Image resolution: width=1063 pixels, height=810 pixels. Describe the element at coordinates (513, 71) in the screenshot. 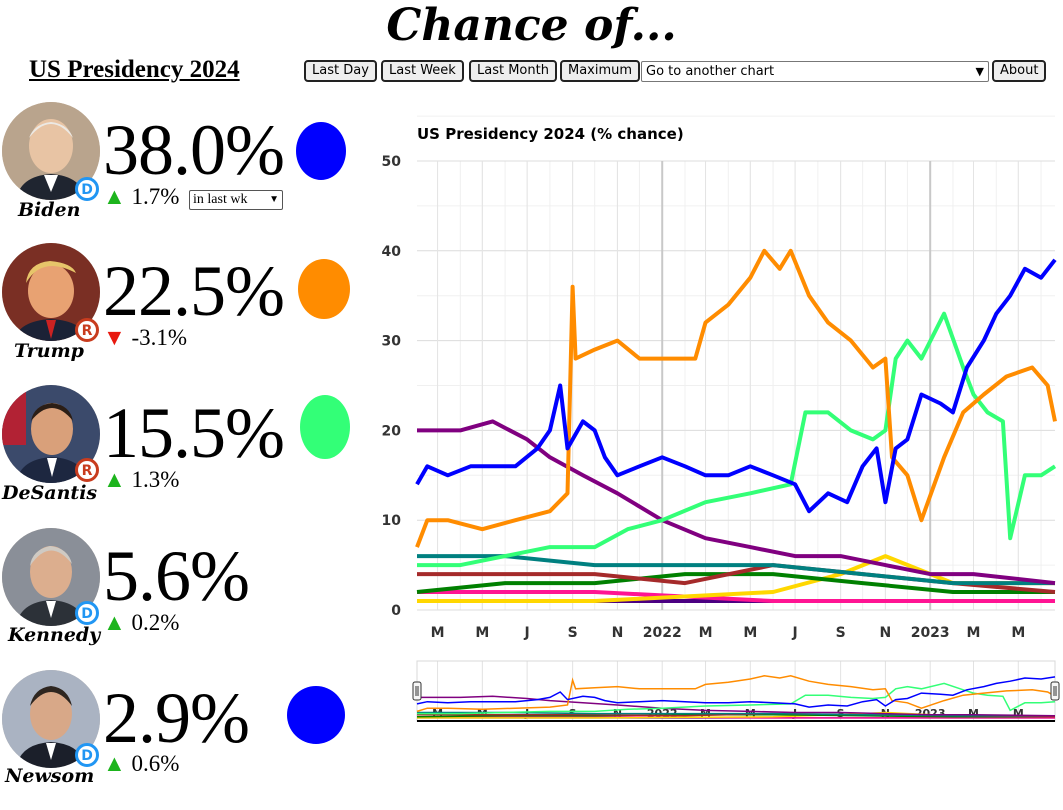

I see `last-month-button: Last Month` at that location.